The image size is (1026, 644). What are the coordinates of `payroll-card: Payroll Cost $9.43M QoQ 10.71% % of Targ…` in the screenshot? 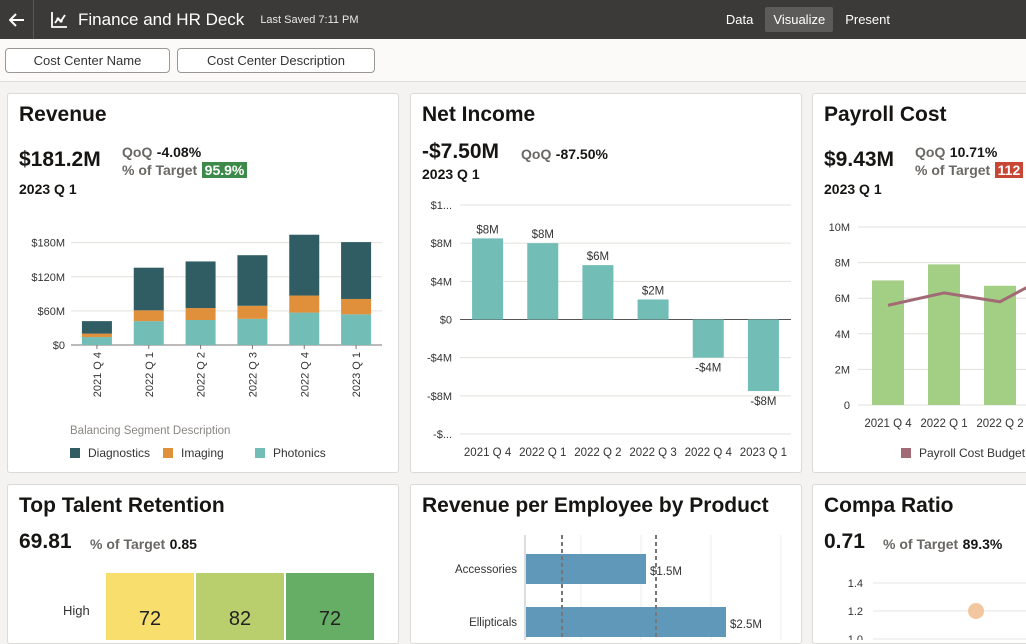 It's located at (919, 283).